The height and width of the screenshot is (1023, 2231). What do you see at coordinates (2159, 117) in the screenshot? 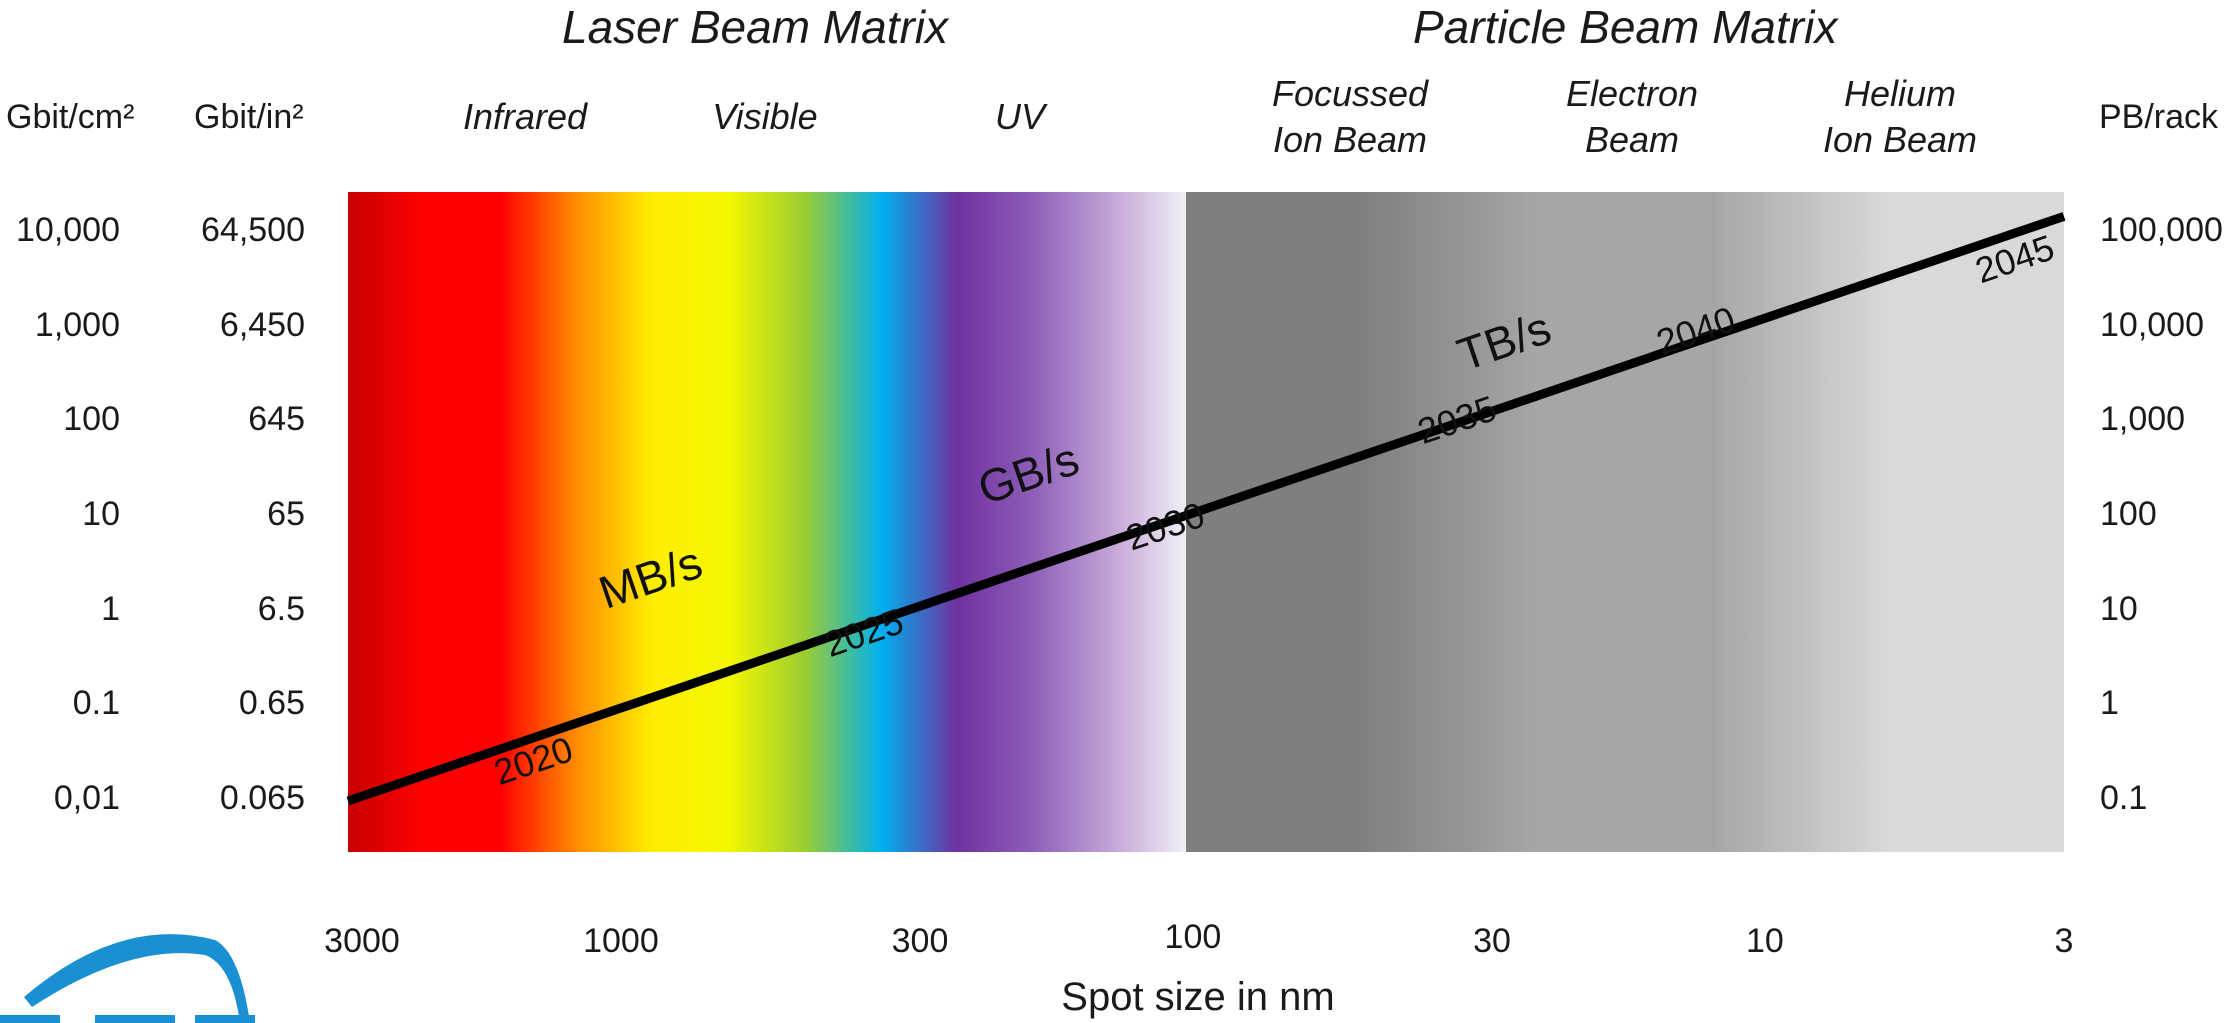
I see `axis-label-pb-rack: PB/rack` at bounding box center [2159, 117].